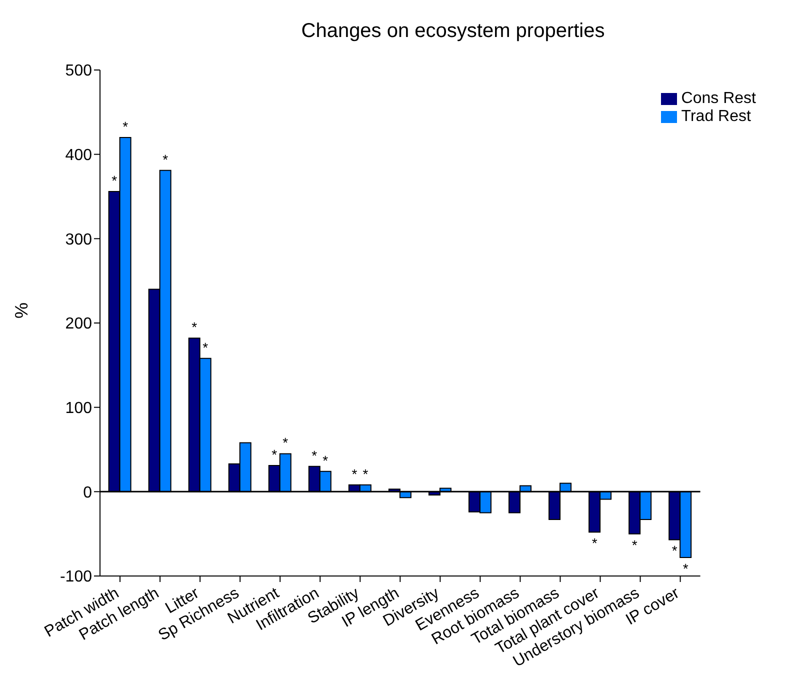 The image size is (806, 691). Describe the element at coordinates (78, 71) in the screenshot. I see `y-tick-label: 500` at that location.